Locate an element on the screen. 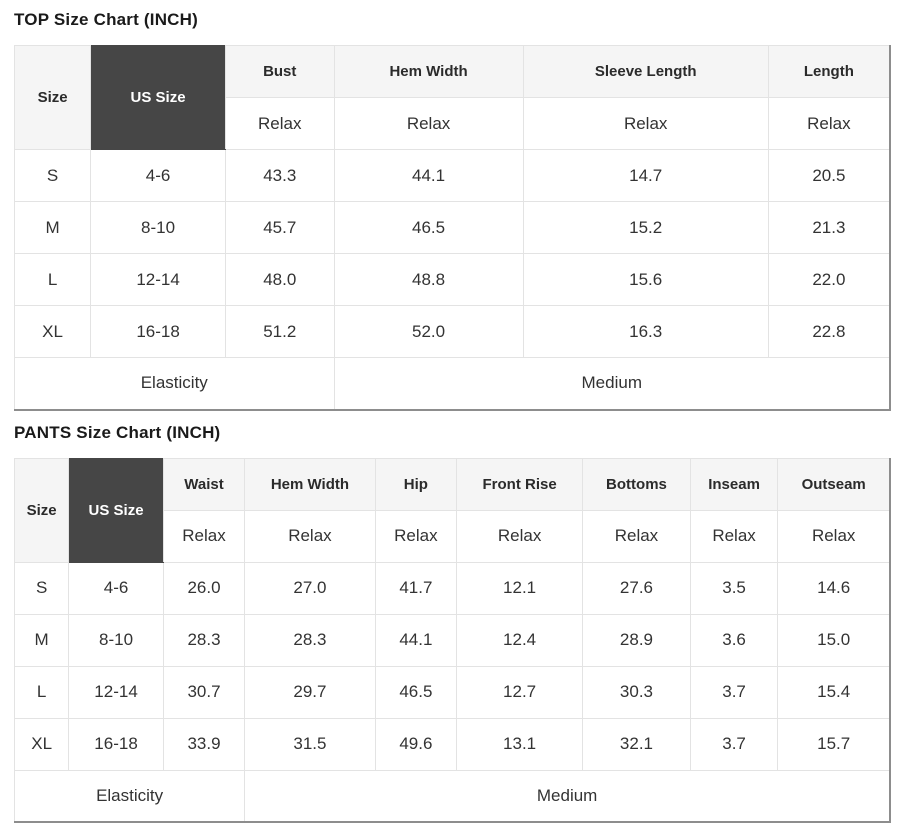  pants-size-corner-cell: Size is located at coordinates (41, 510).